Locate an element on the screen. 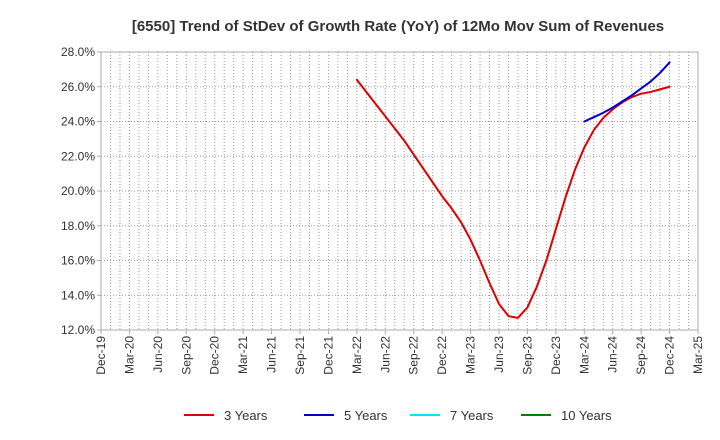 Image resolution: width=720 pixels, height=440 pixels. x-tick-label: Mar-22 is located at coordinates (357, 355).